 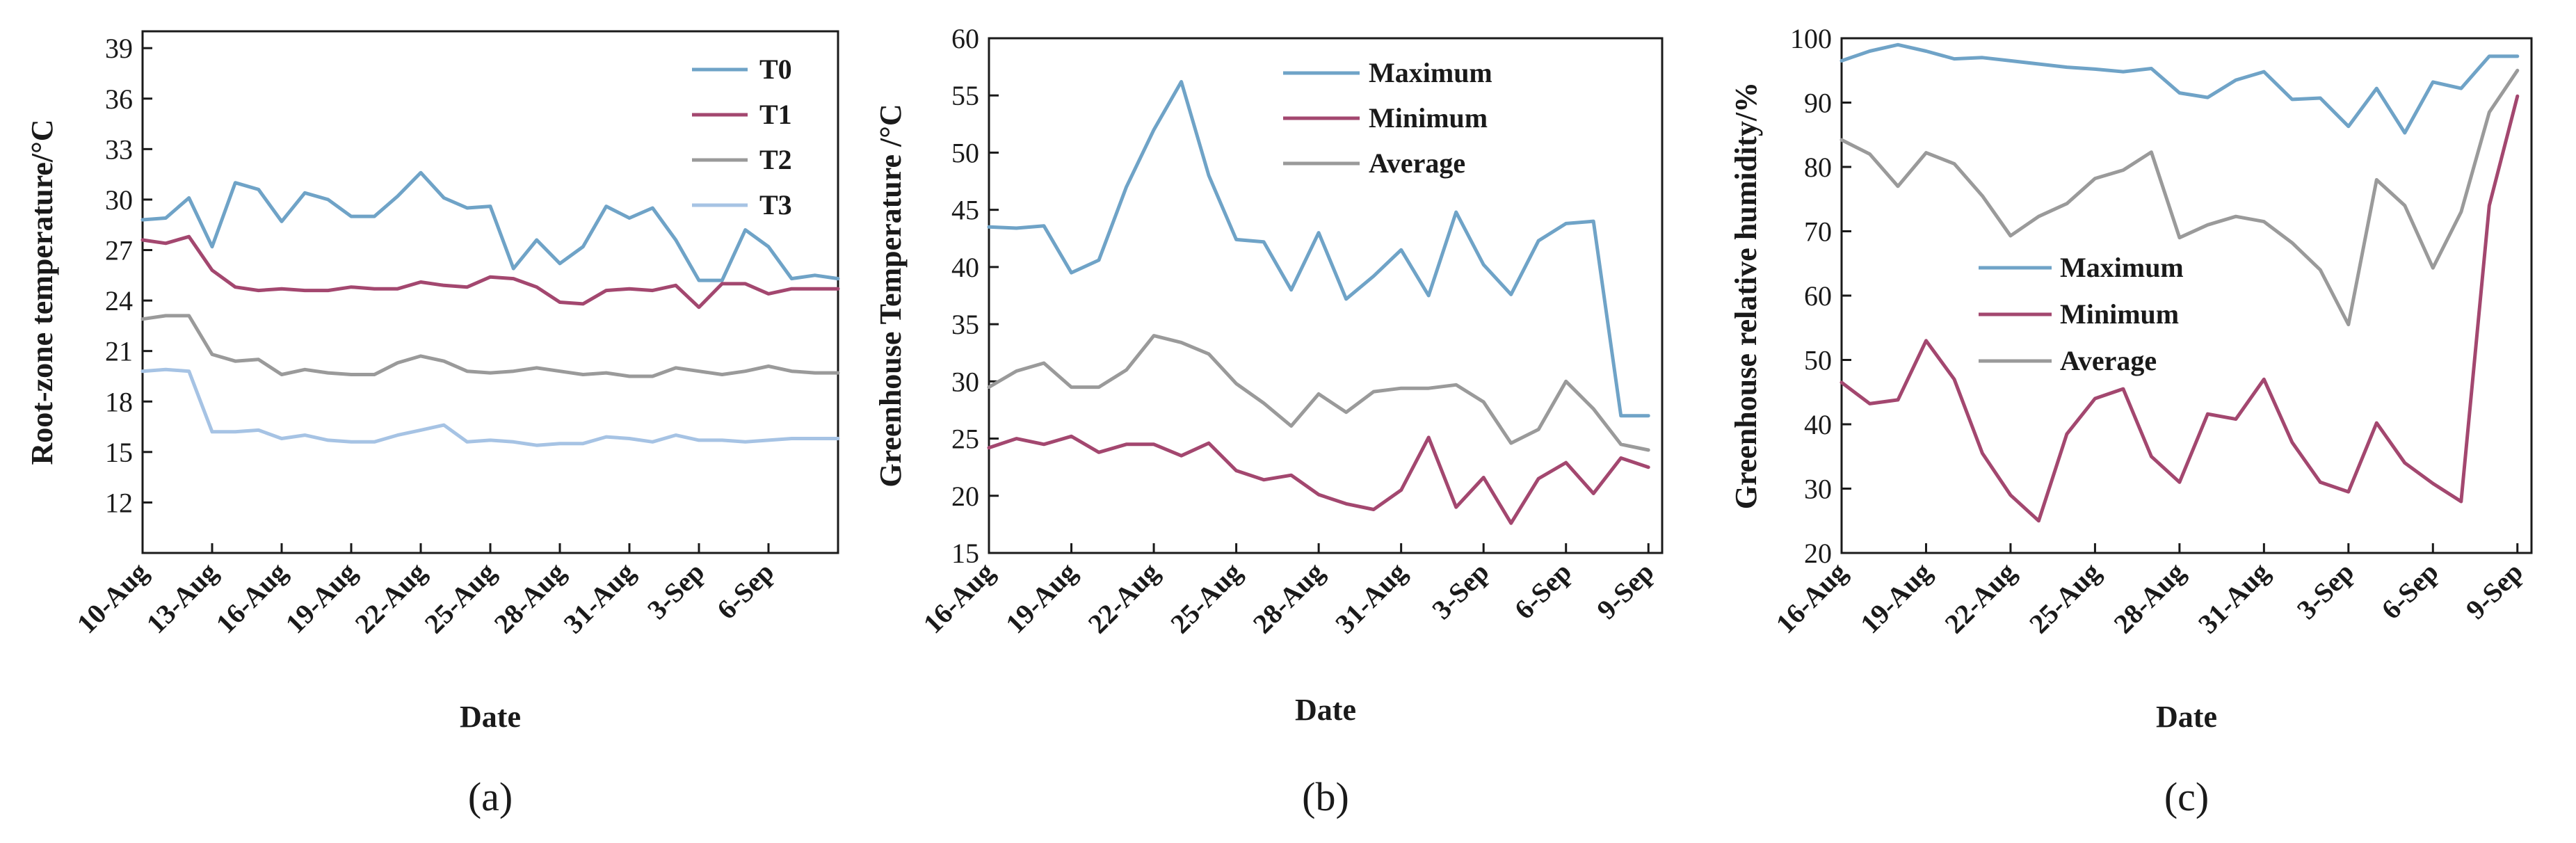 What do you see at coordinates (965, 324) in the screenshot?
I see `y-tick-label: 35` at bounding box center [965, 324].